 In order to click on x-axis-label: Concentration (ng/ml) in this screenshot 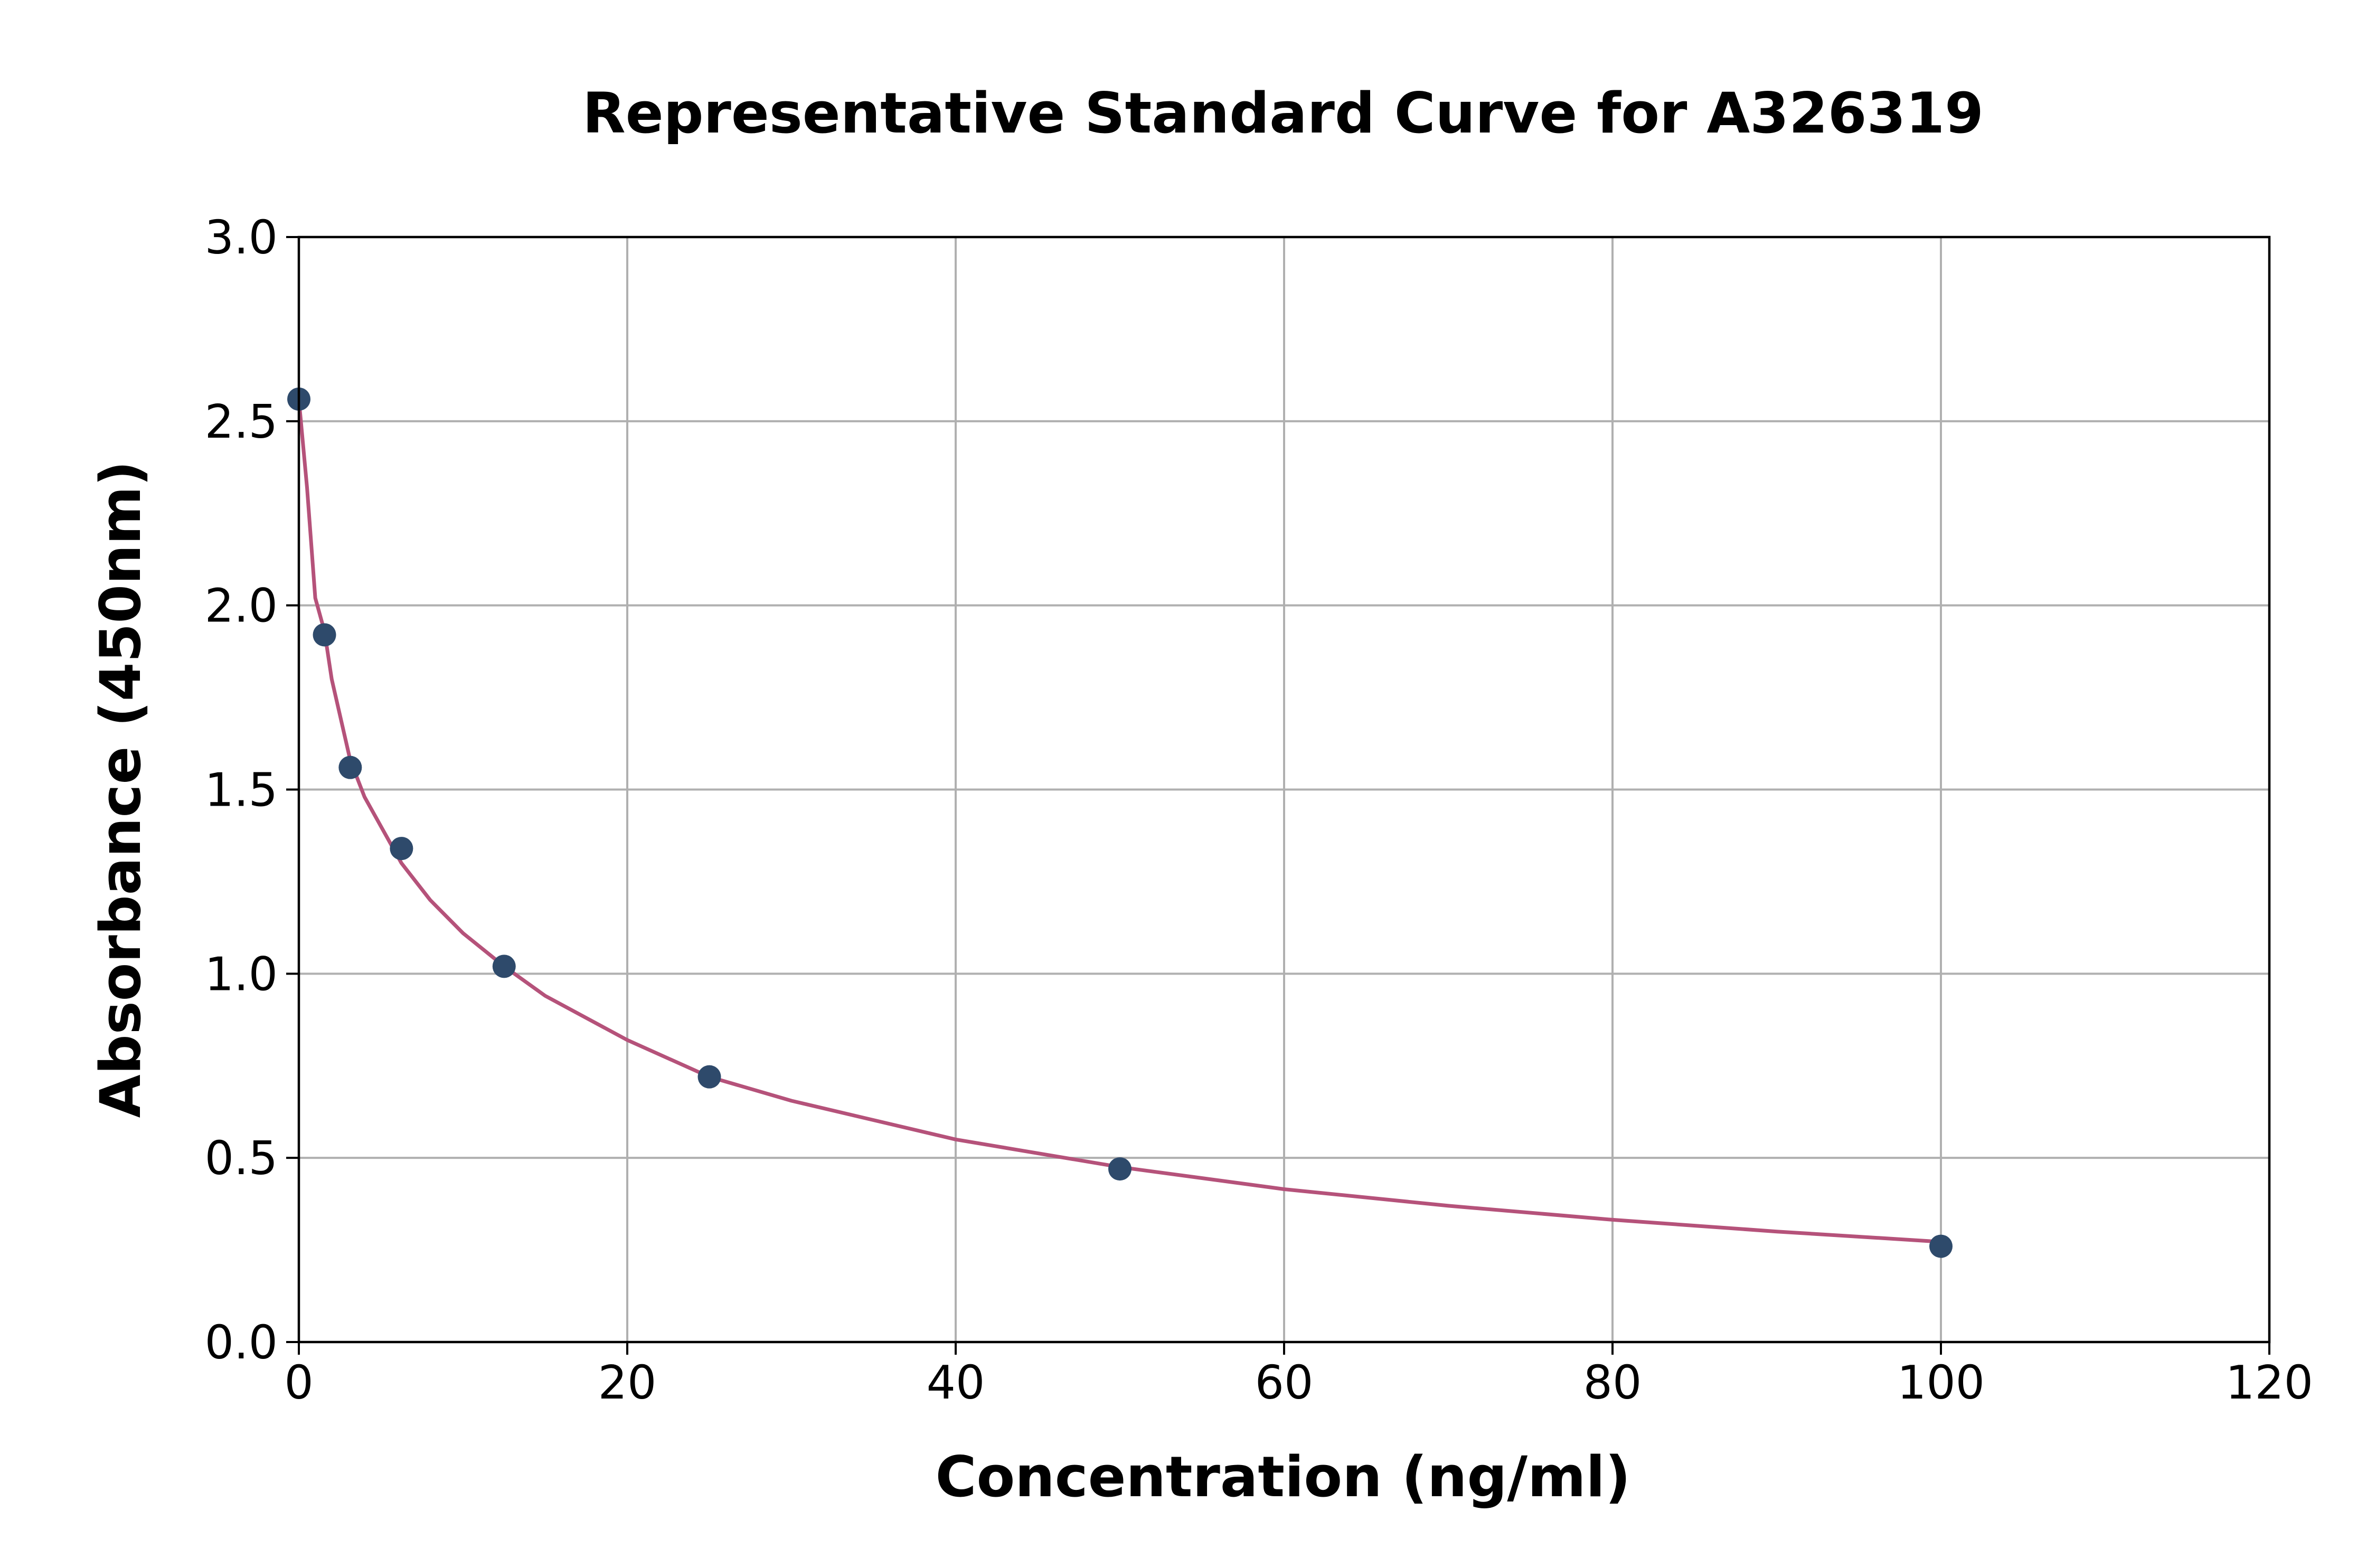, I will do `click(1284, 1477)`.